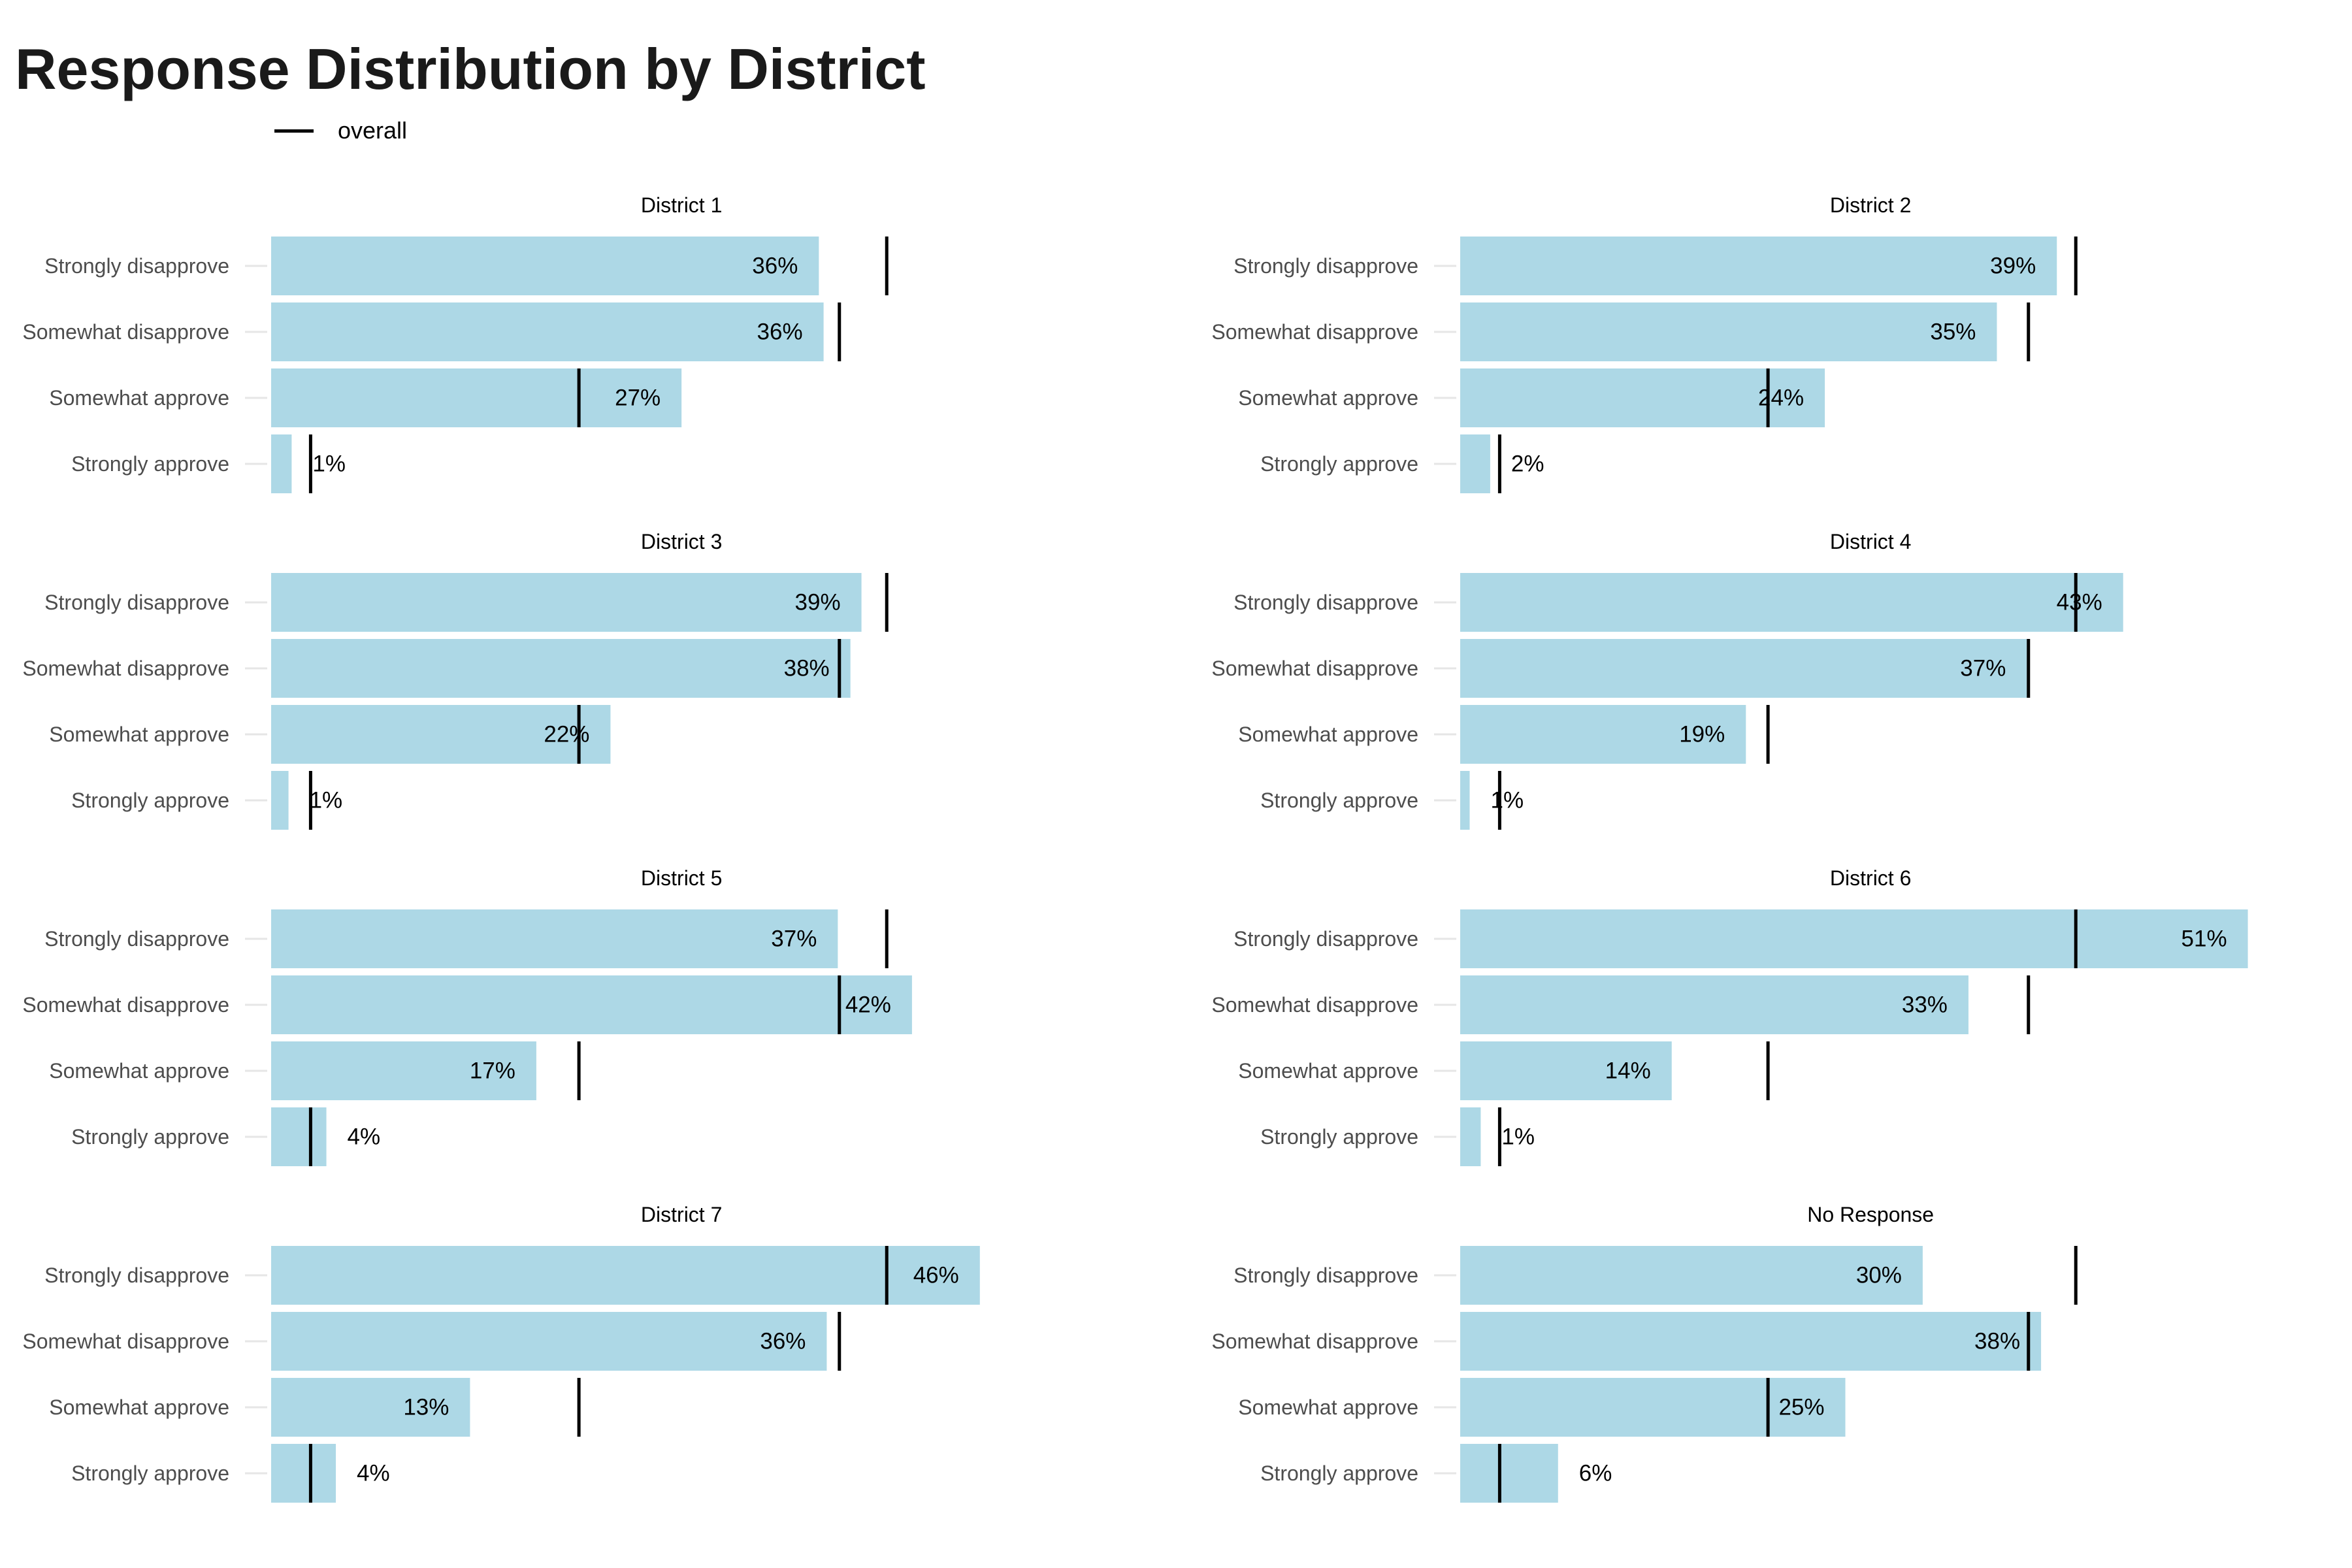 Image resolution: width=2352 pixels, height=1568 pixels. What do you see at coordinates (794, 939) in the screenshot?
I see `value-label-strongly-disapprove: 37%` at bounding box center [794, 939].